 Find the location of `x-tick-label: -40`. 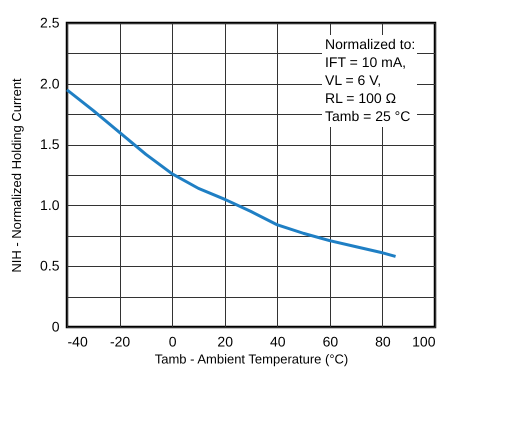

x-tick-label: -40 is located at coordinates (78, 342).